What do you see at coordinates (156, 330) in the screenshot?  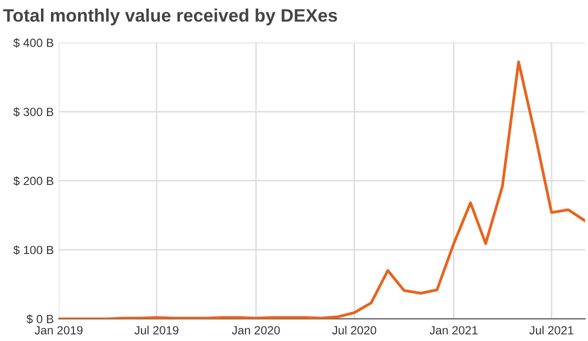 I see `x-tick-label: Jul 2019` at bounding box center [156, 330].